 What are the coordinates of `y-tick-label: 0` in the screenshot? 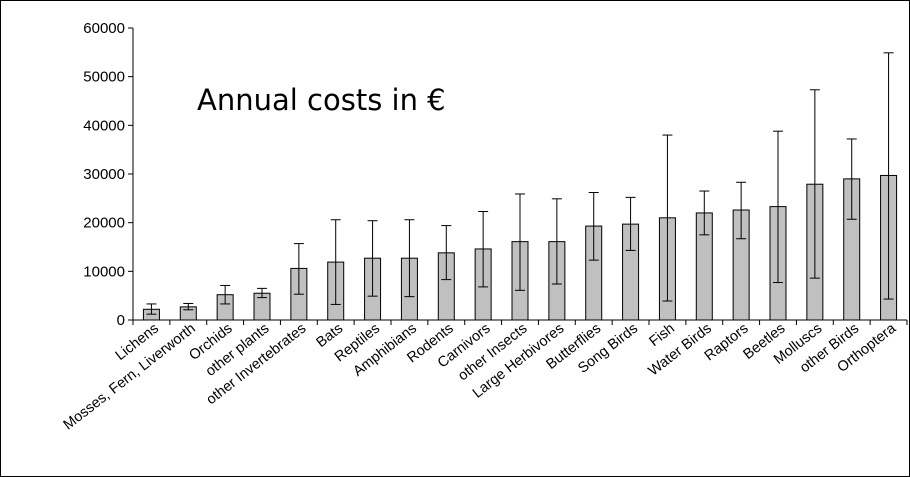 It's located at (121, 320).